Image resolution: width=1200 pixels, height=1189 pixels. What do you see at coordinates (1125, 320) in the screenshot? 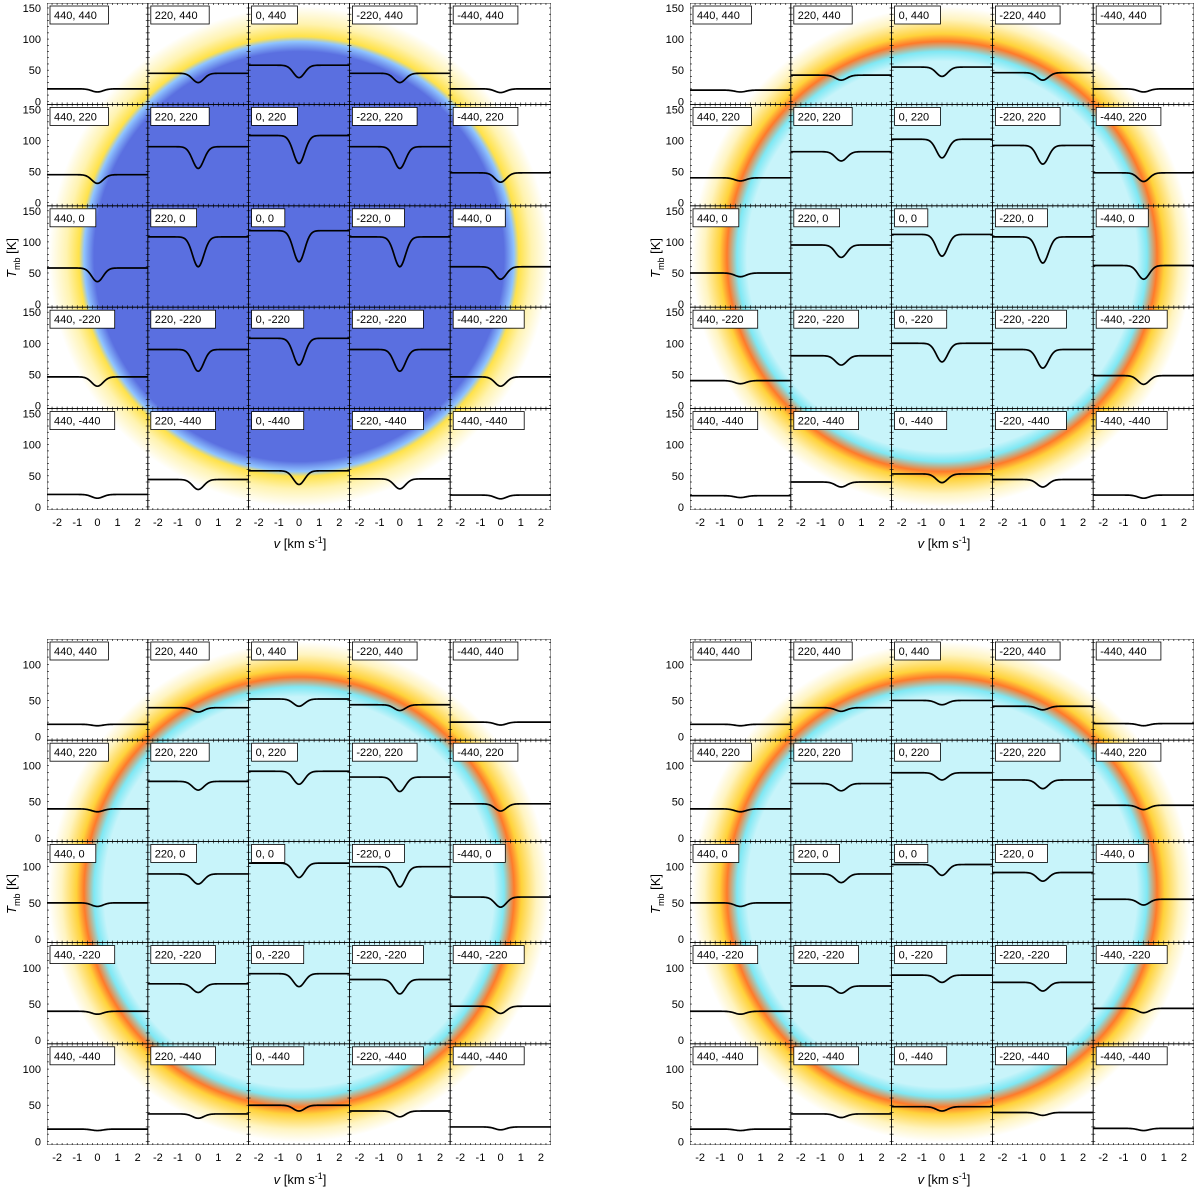
I see `offset-label: -440, -220` at bounding box center [1125, 320].